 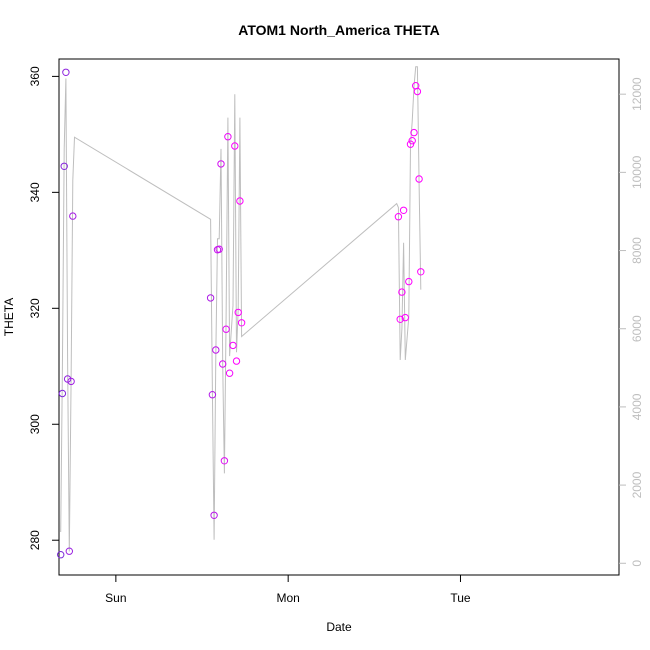 I want to click on chart-title: ATOM1 North_America THETA, so click(x=338, y=30).